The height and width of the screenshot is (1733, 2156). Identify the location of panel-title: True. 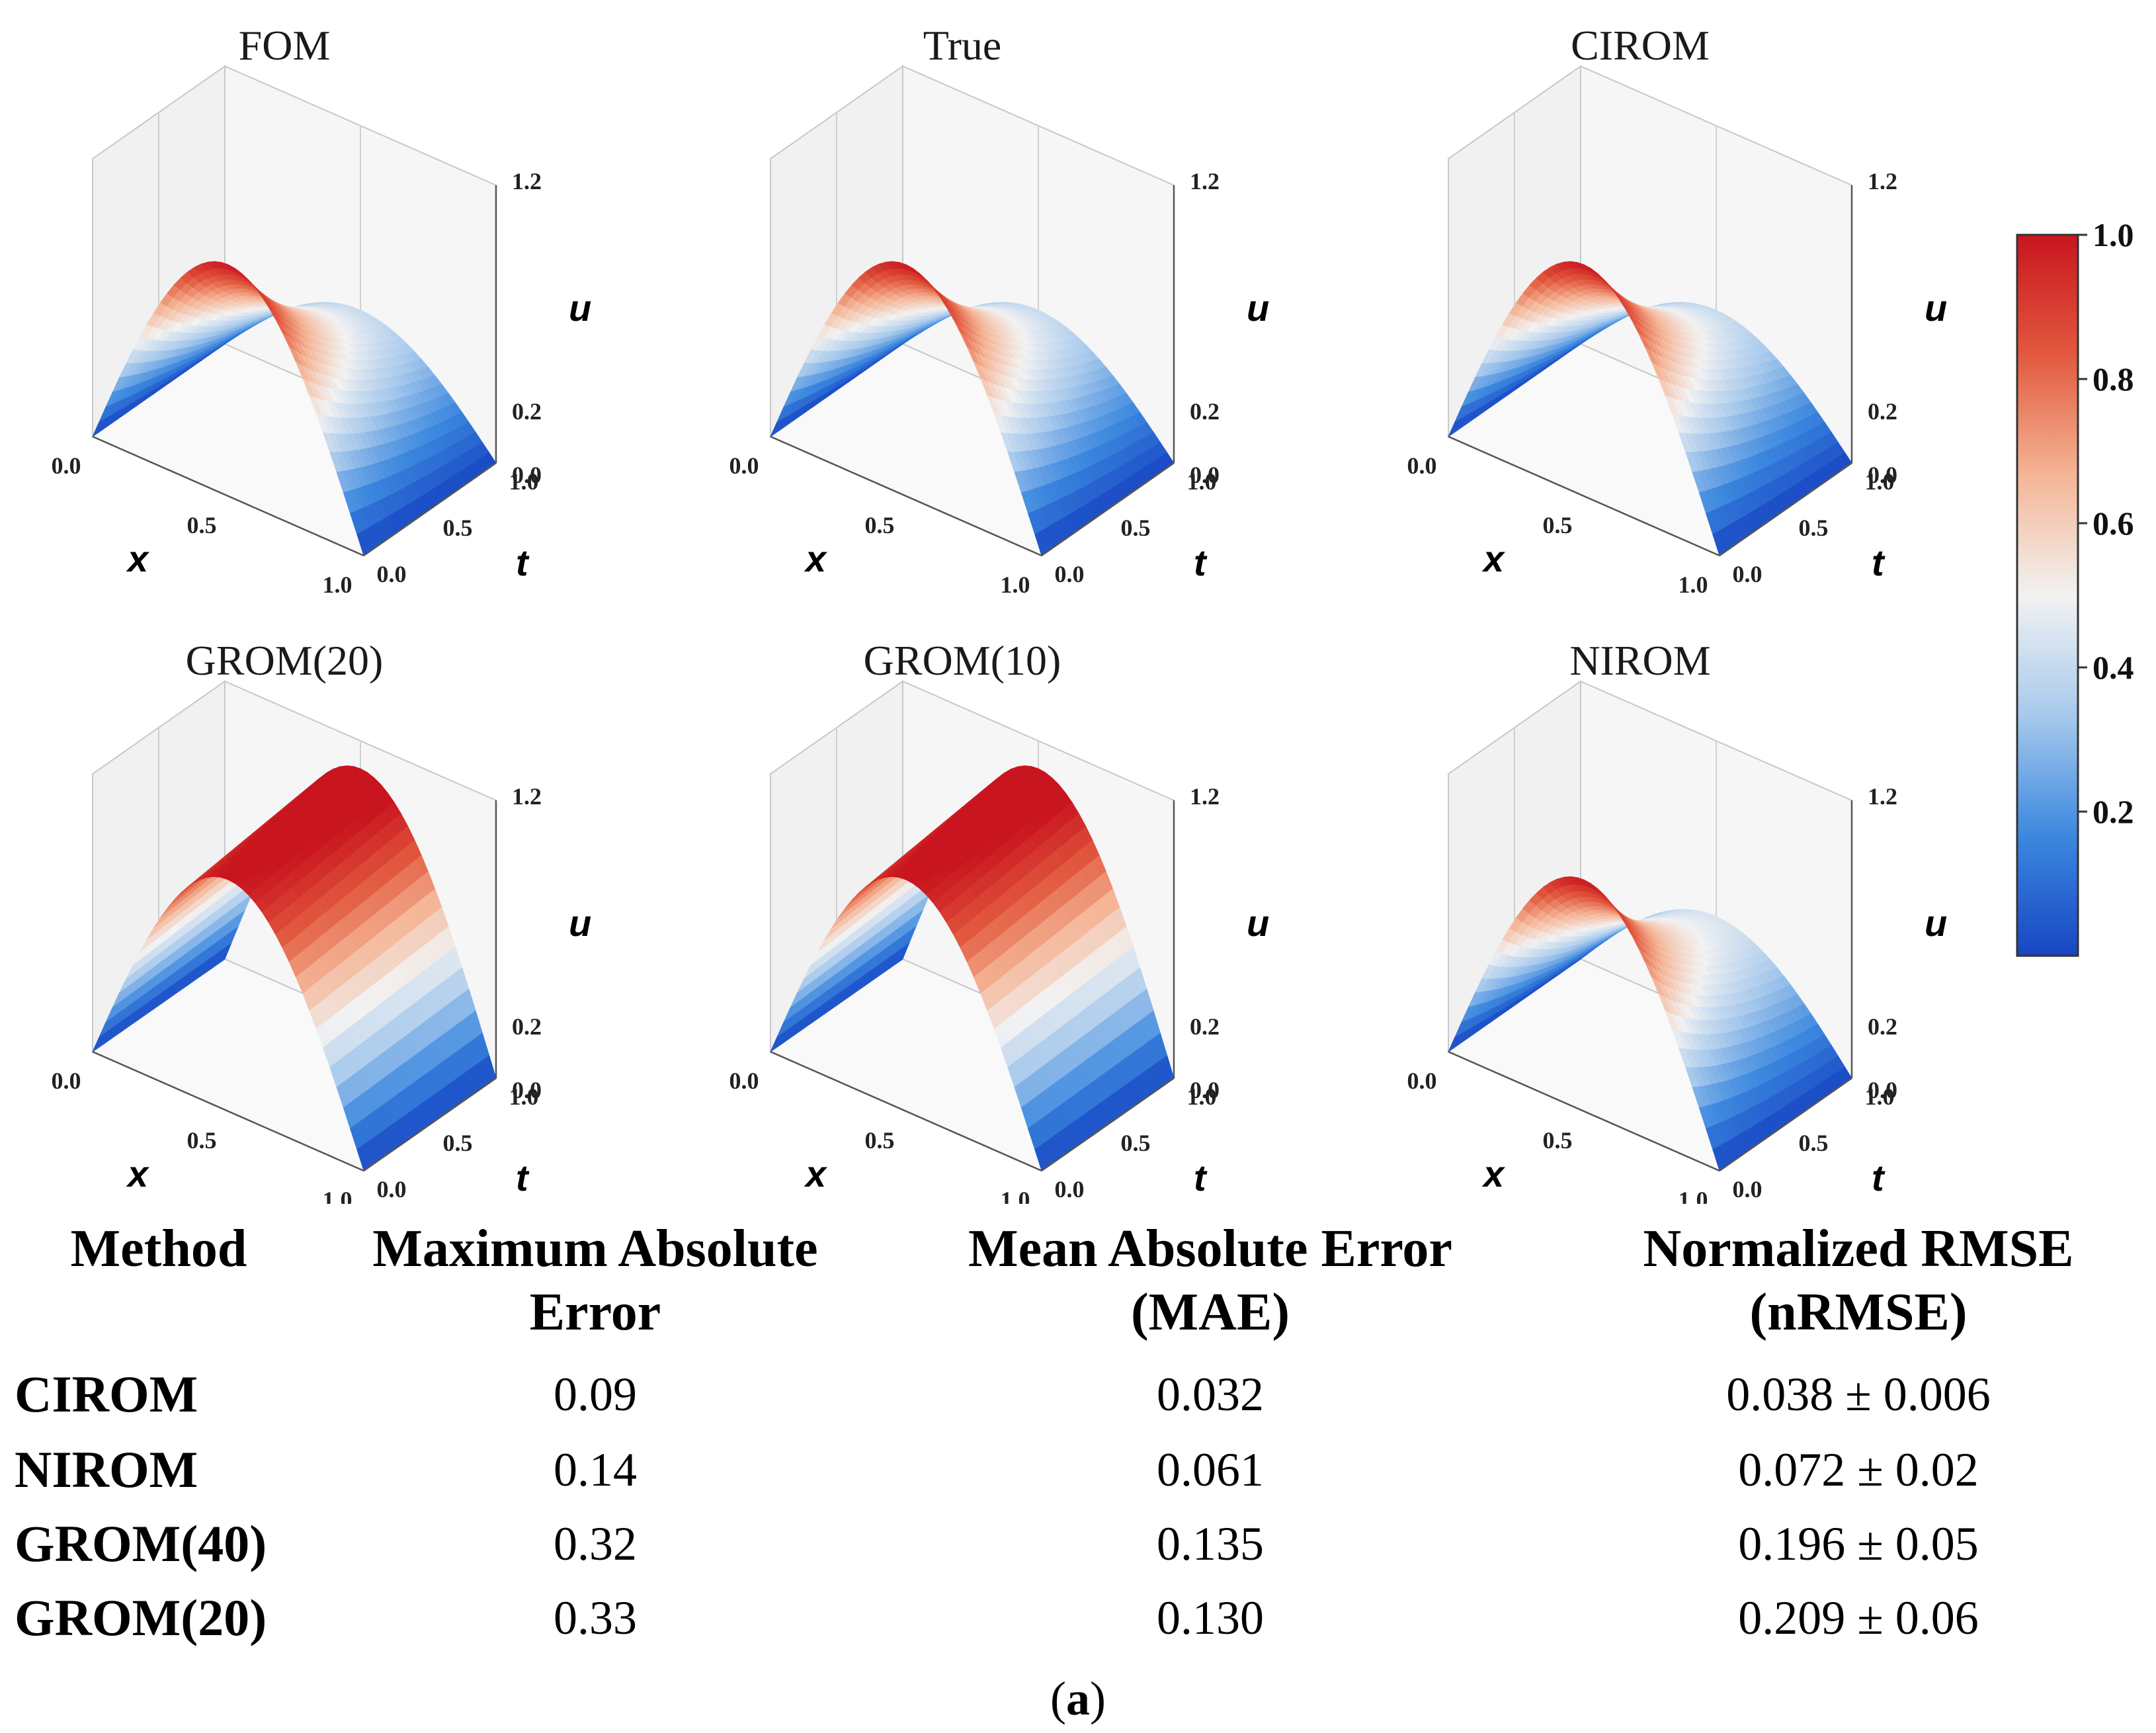
(962, 45).